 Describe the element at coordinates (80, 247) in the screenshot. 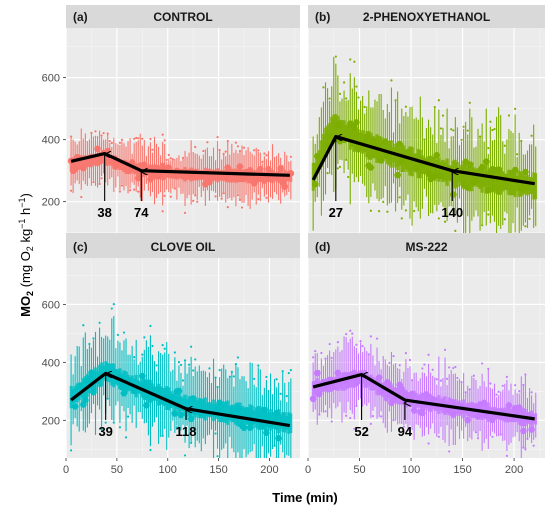

I see `panel-tag: (c)` at that location.